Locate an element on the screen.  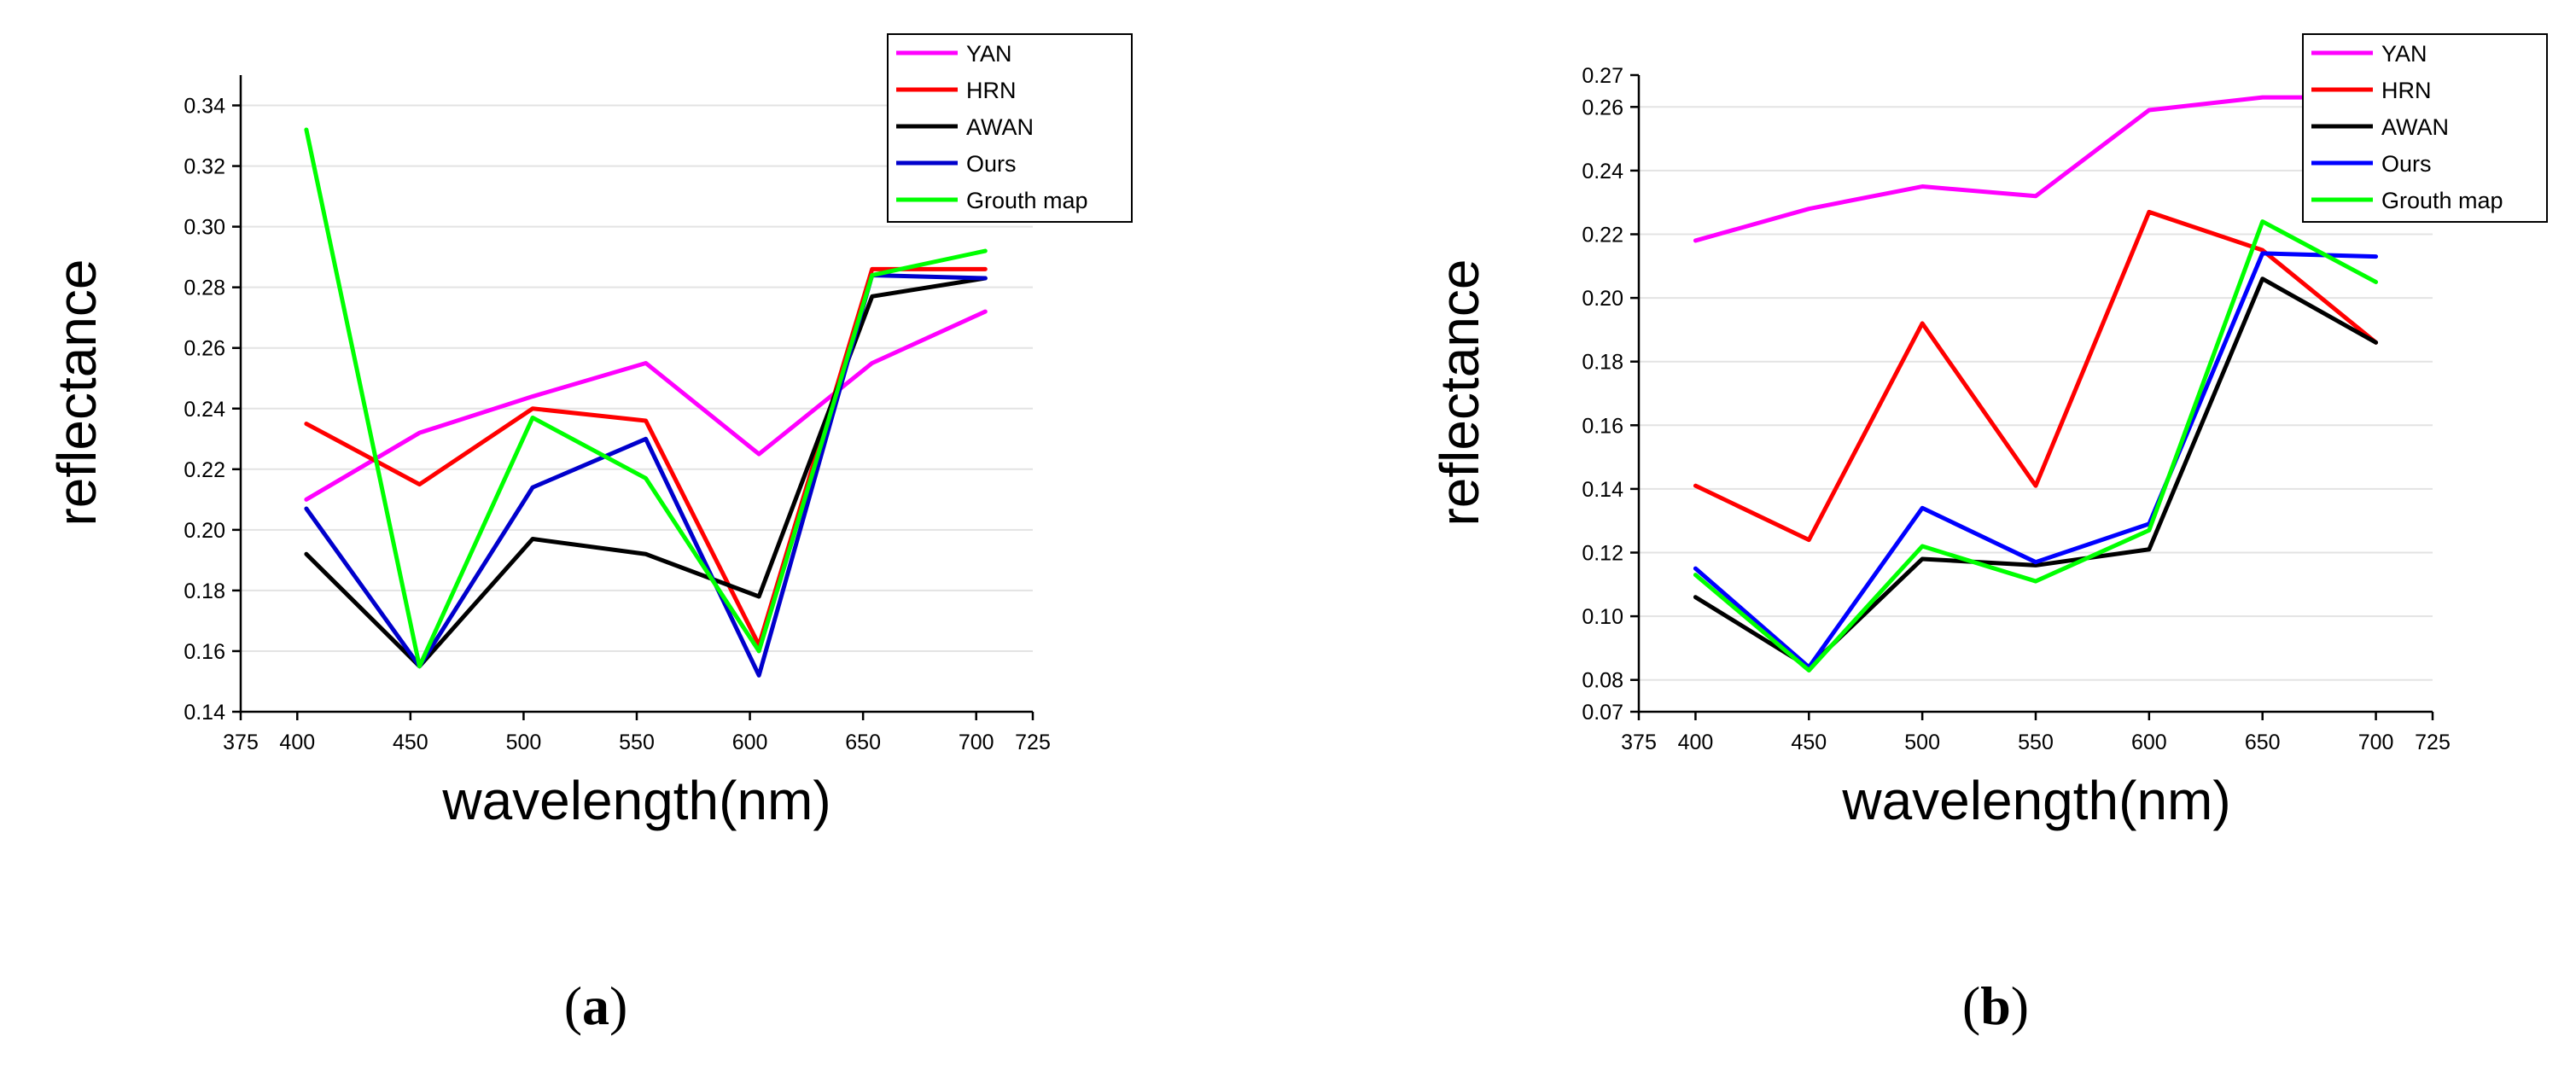
panel-label: (a) is located at coordinates (596, 1005).